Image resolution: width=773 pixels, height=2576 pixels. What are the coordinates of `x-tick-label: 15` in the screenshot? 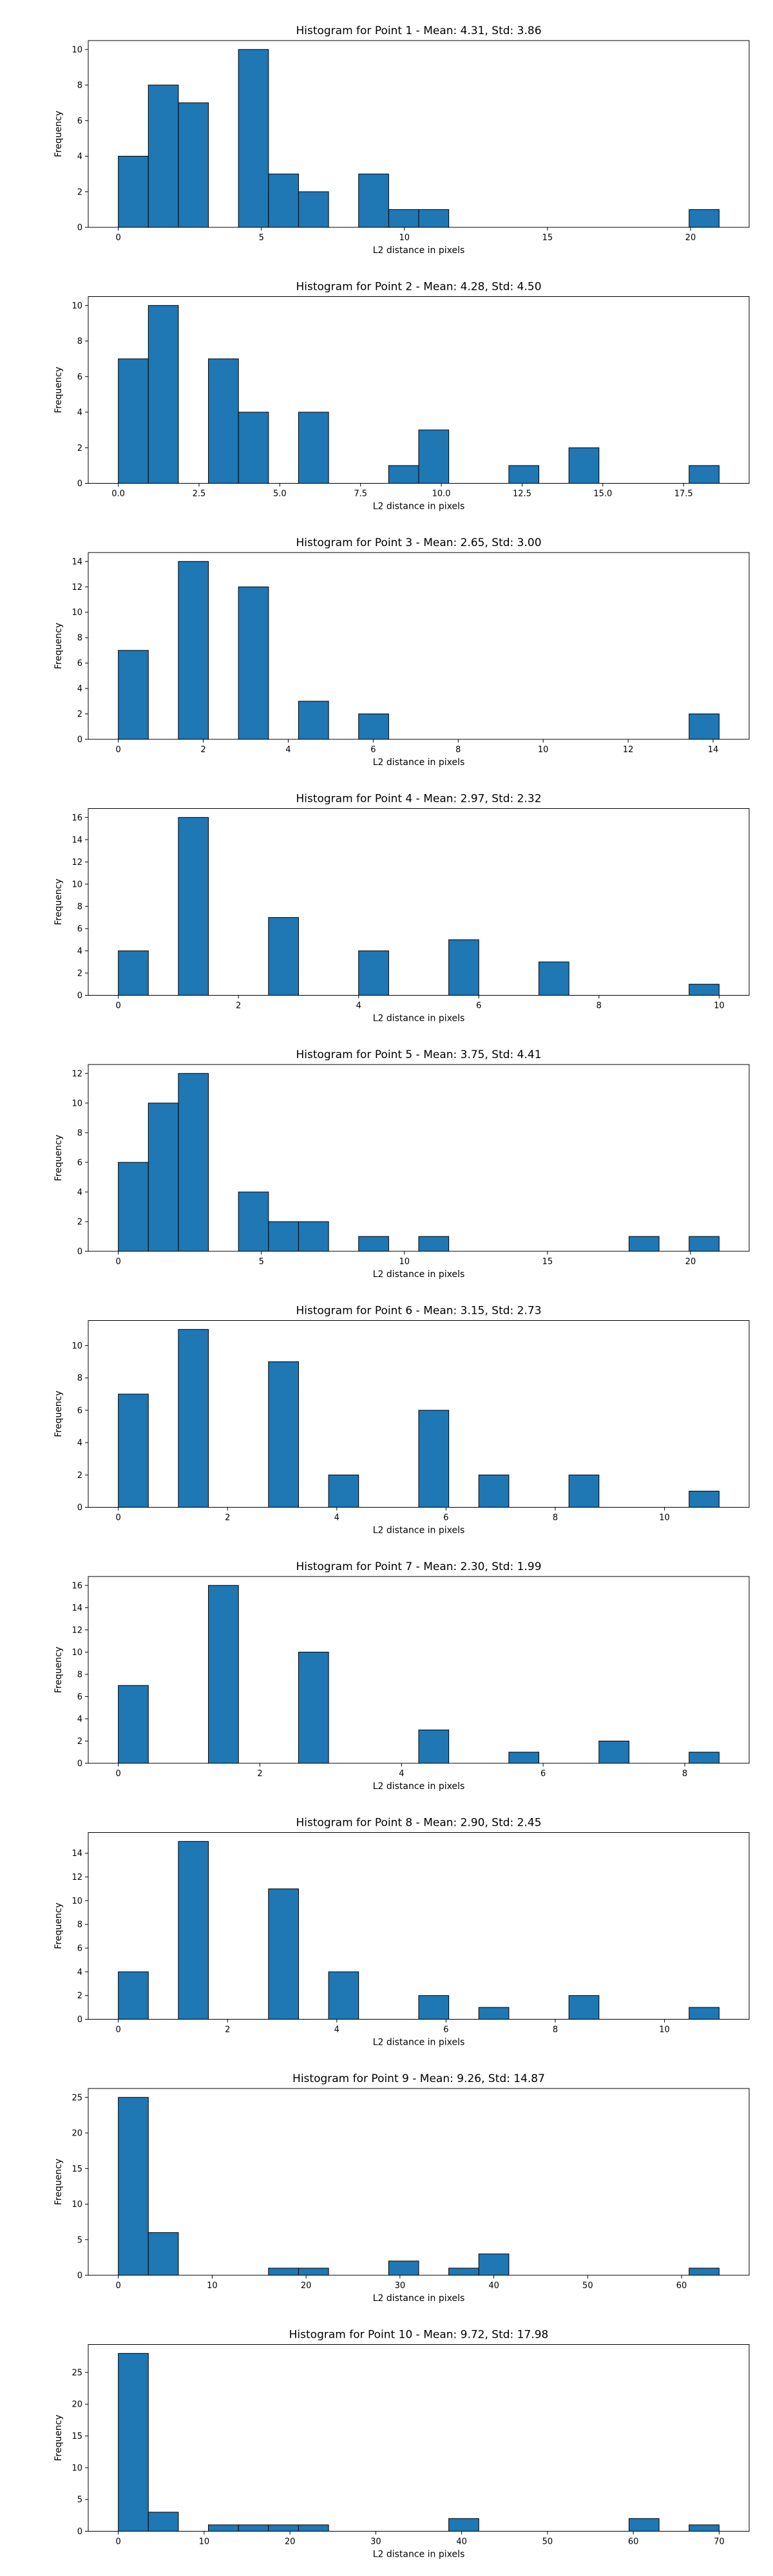 It's located at (547, 238).